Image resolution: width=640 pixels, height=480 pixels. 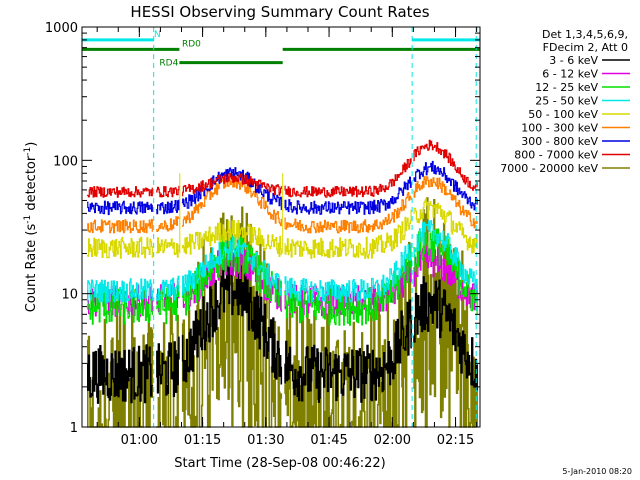 I want to click on footer-date: 5-Jan-2010 08:20, so click(x=597, y=471).